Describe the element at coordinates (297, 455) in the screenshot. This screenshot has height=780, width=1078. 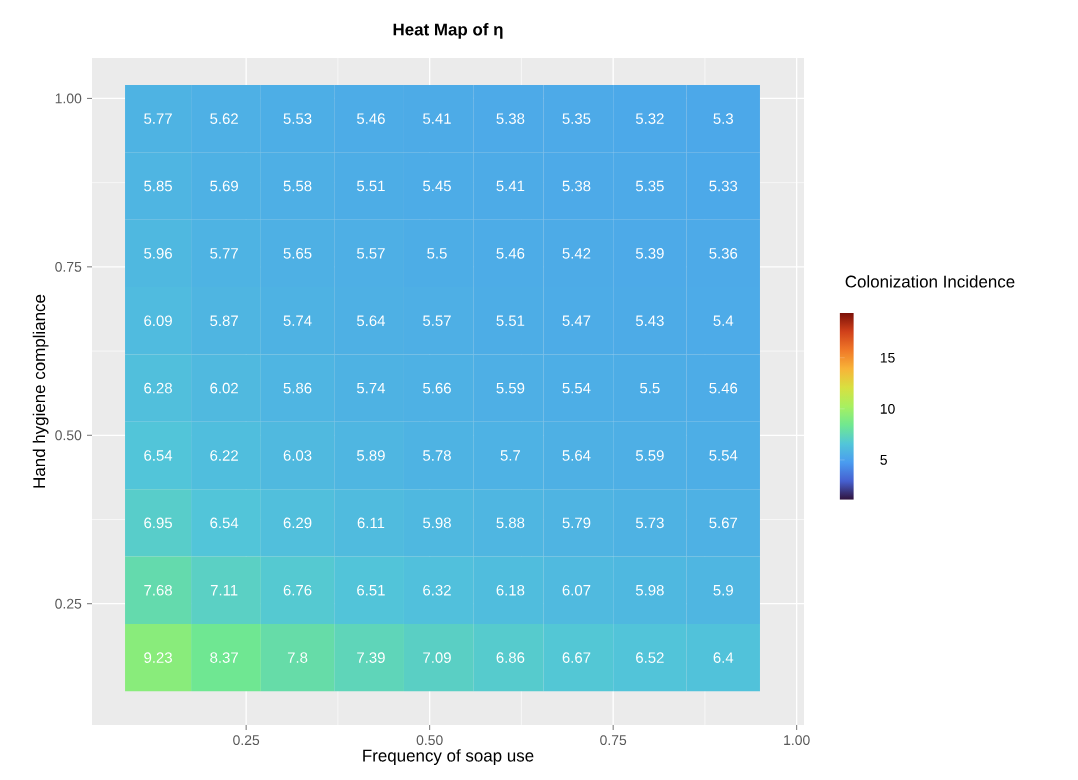
I see `data-label: 6.03` at that location.